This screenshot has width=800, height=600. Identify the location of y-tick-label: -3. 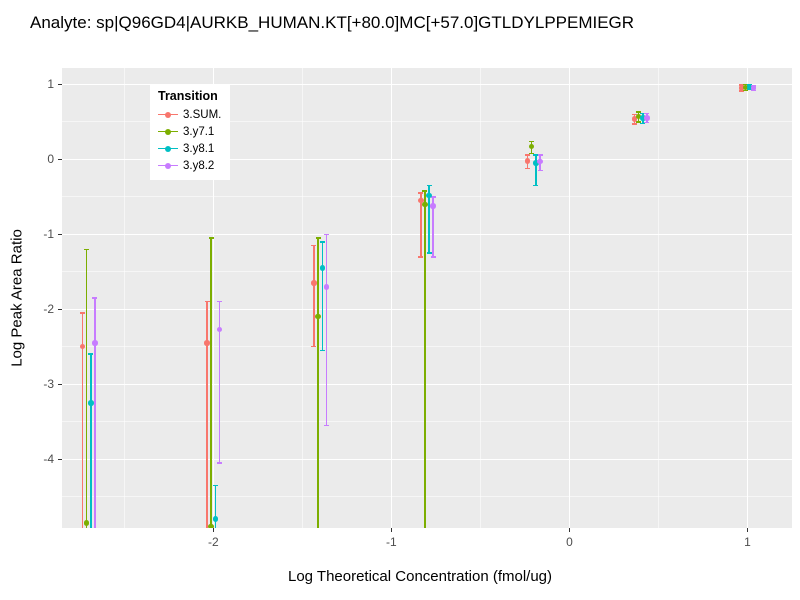
(48, 384).